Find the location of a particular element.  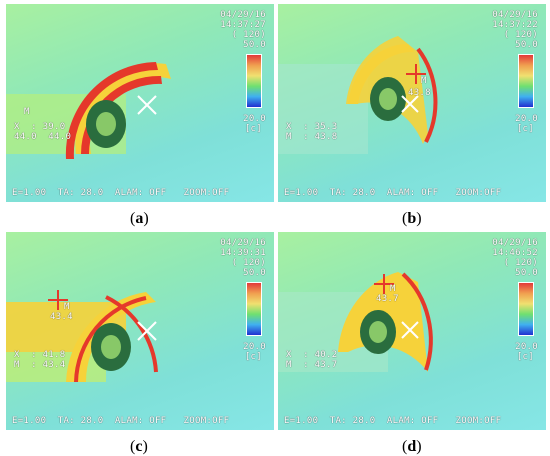

timestamp: 04/29/16 14:37:22 is located at coordinates (515, 20).